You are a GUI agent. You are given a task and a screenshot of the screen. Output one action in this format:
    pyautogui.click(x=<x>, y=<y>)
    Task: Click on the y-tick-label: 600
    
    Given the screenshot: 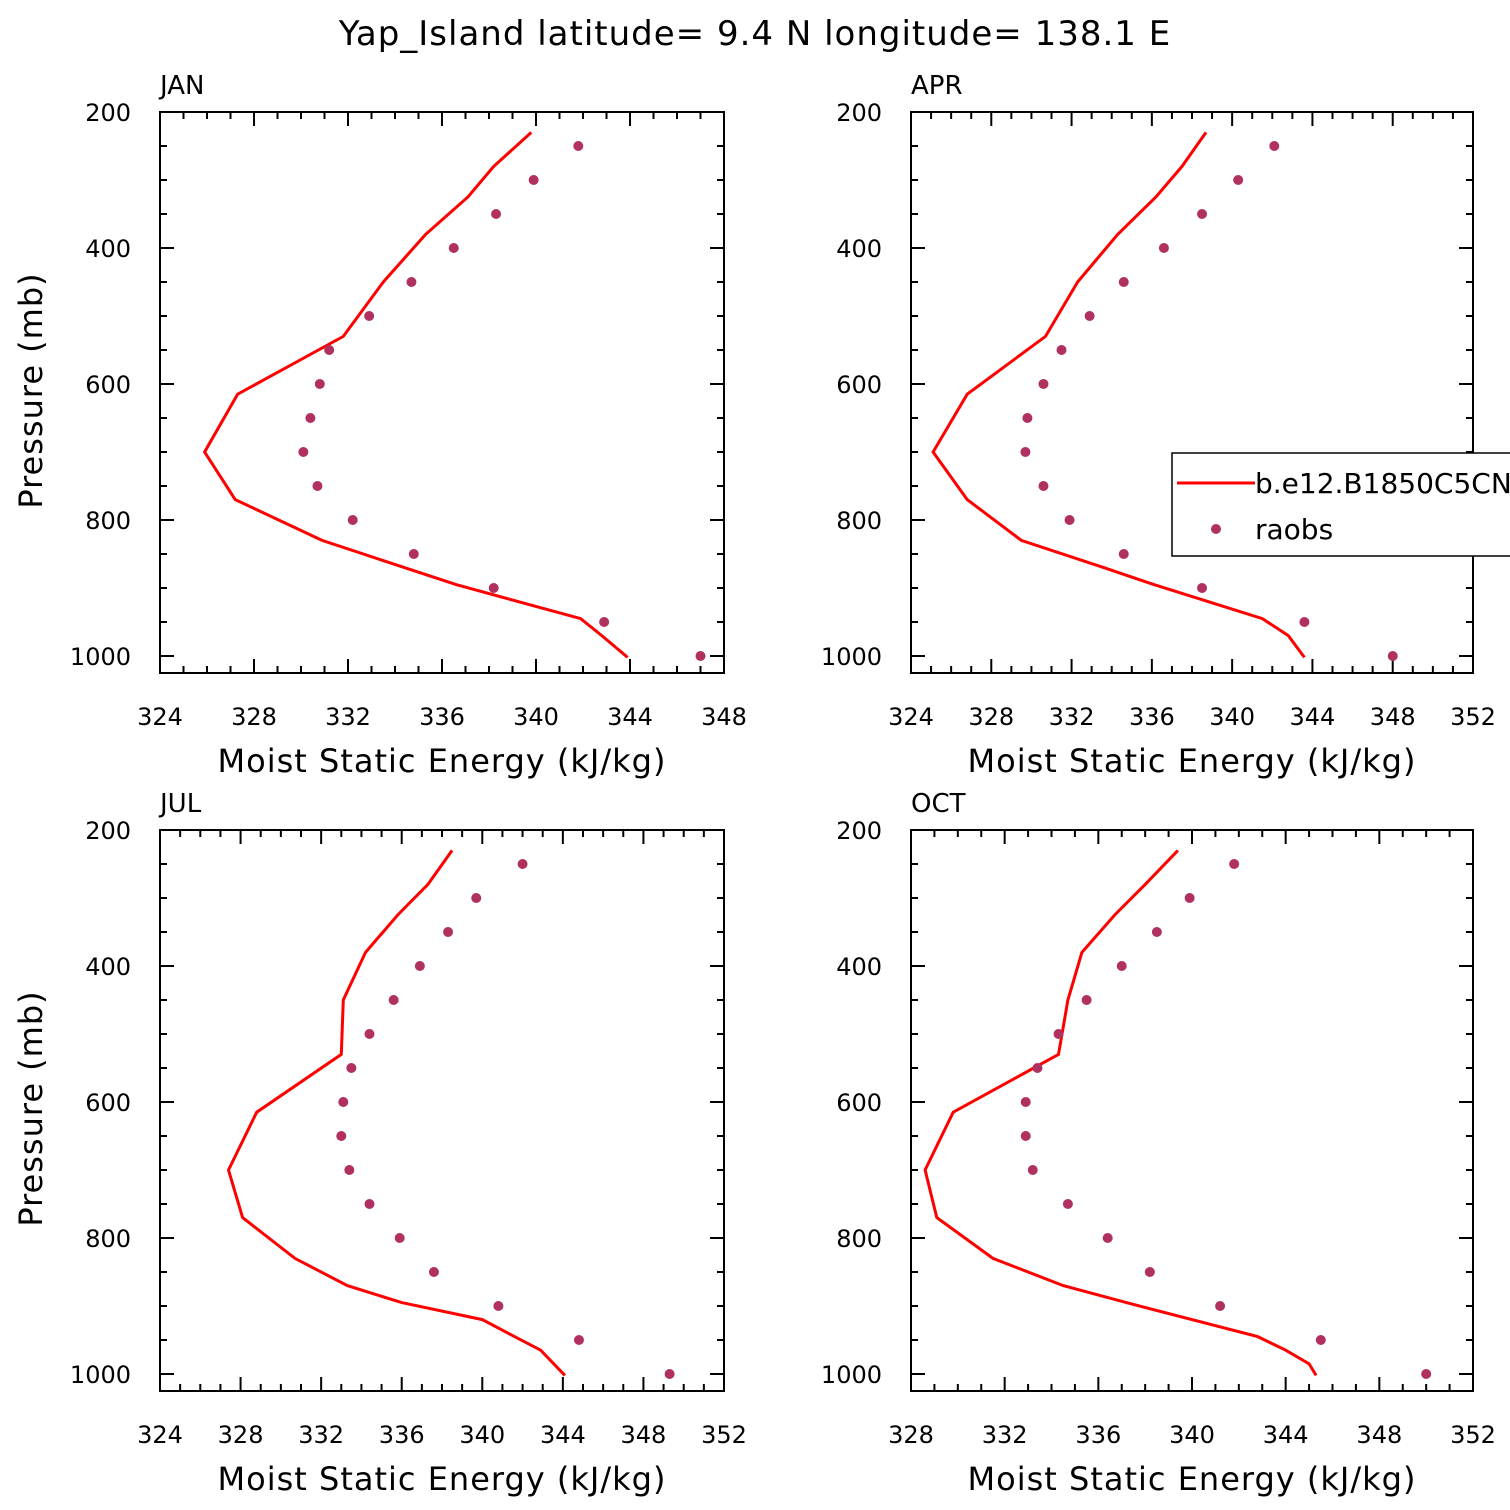 What is the action you would take?
    pyautogui.click(x=108, y=385)
    